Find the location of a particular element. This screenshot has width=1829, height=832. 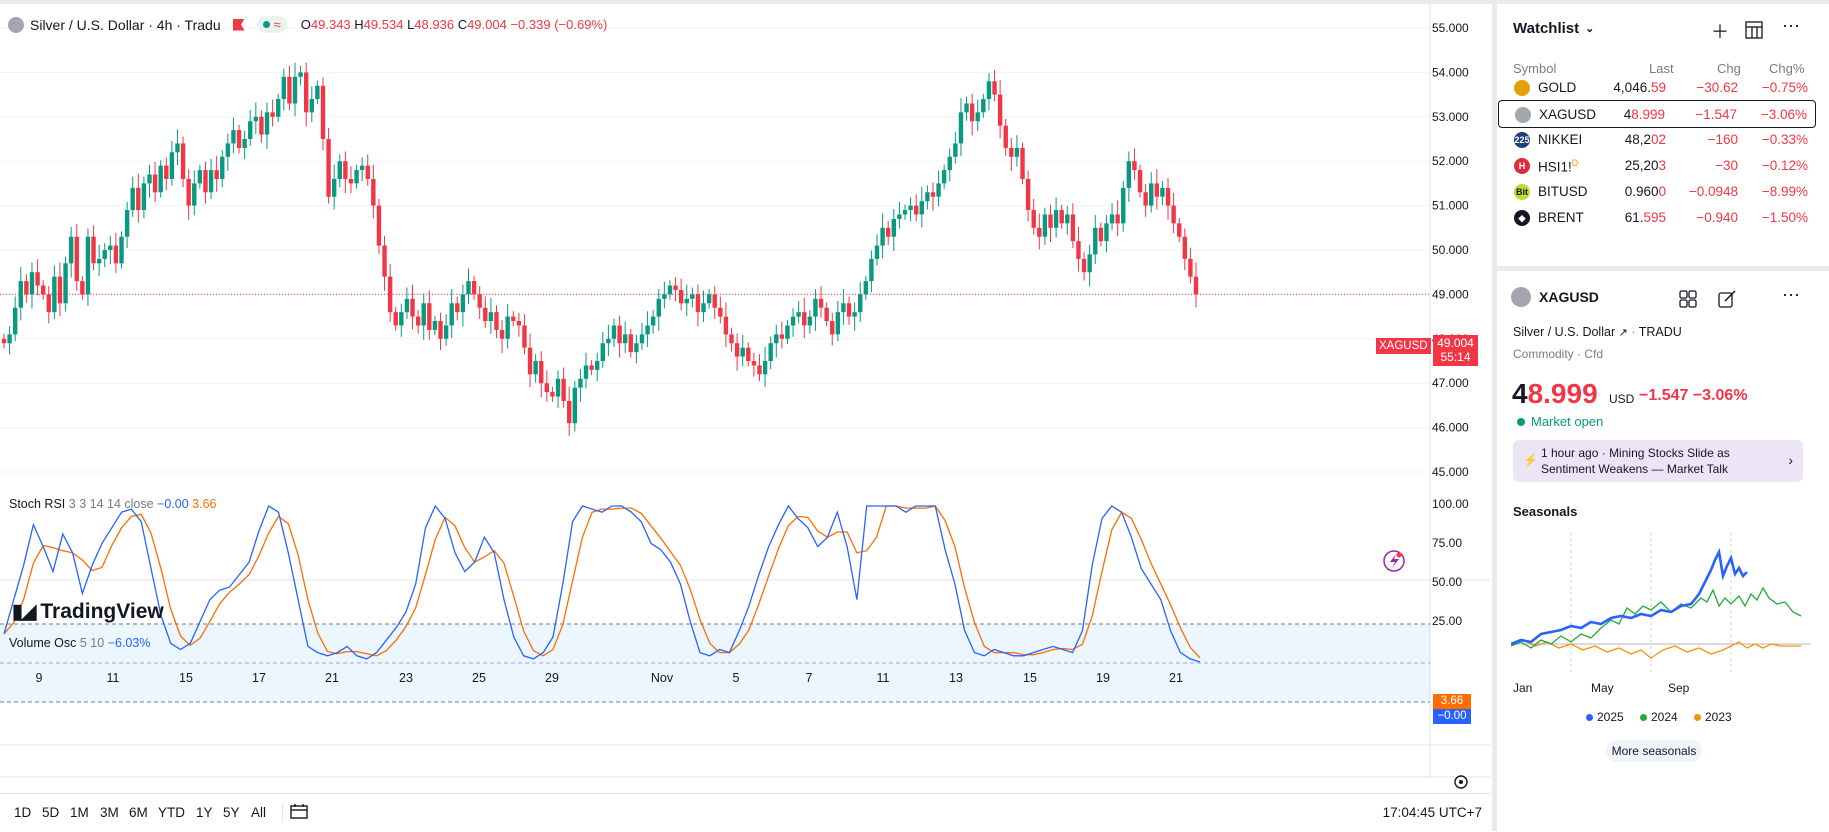

timeframe-1d: 1D is located at coordinates (23, 812).